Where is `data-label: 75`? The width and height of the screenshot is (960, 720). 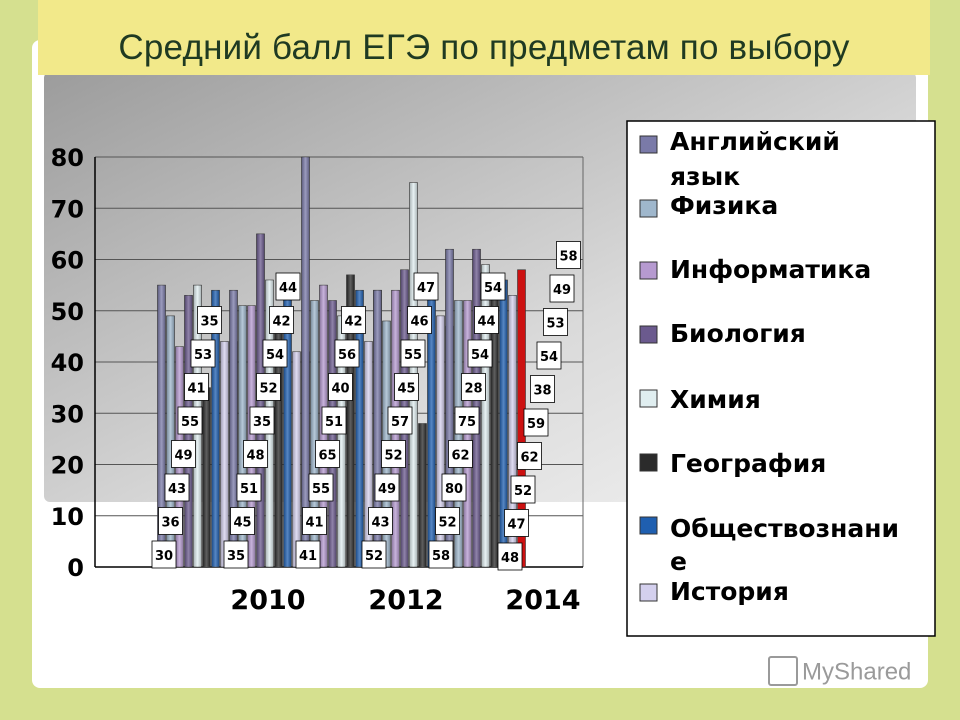
data-label: 75 is located at coordinates (467, 422).